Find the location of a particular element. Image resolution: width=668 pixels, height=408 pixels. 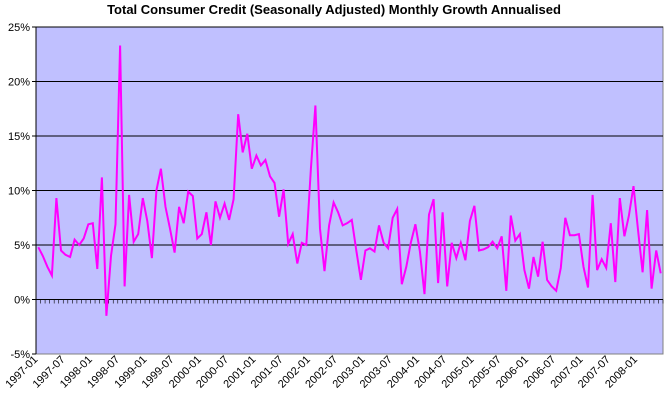

y-tick-label: 10% is located at coordinates (19, 192).